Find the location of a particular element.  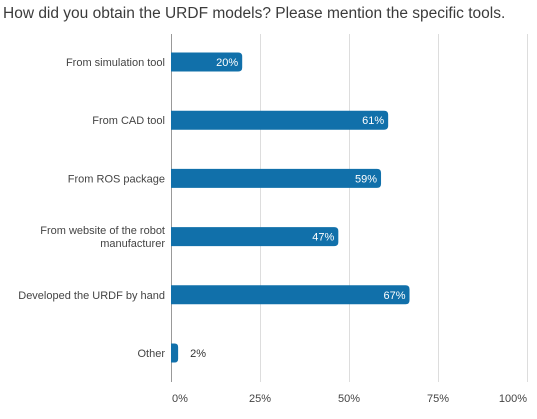

category-label: Developed the URDF by hand is located at coordinates (91, 296).